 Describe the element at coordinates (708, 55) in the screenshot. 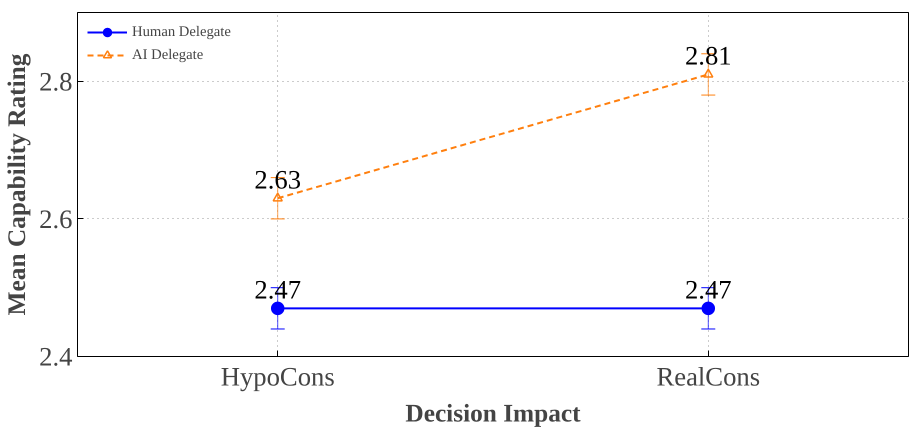

I see `data-label: 2.81` at that location.